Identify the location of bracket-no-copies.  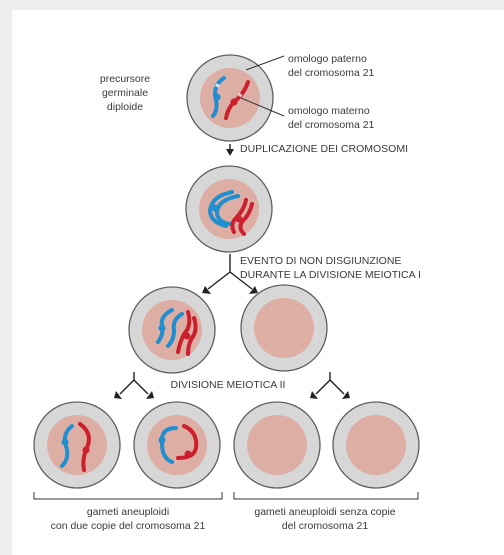
(326, 496).